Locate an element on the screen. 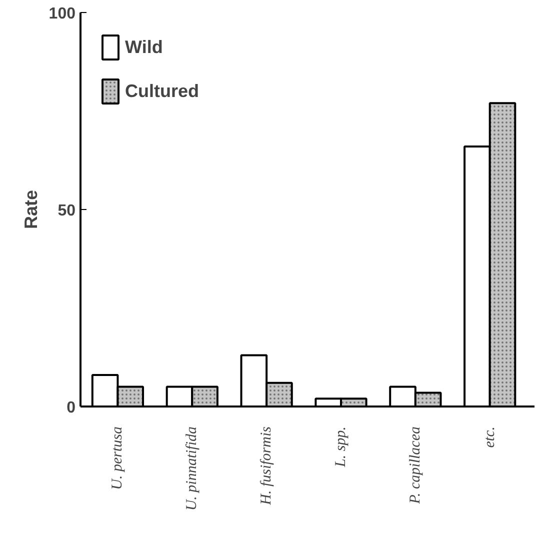 This screenshot has height=541, width=545. y-tick-label: 100 is located at coordinates (62, 14).